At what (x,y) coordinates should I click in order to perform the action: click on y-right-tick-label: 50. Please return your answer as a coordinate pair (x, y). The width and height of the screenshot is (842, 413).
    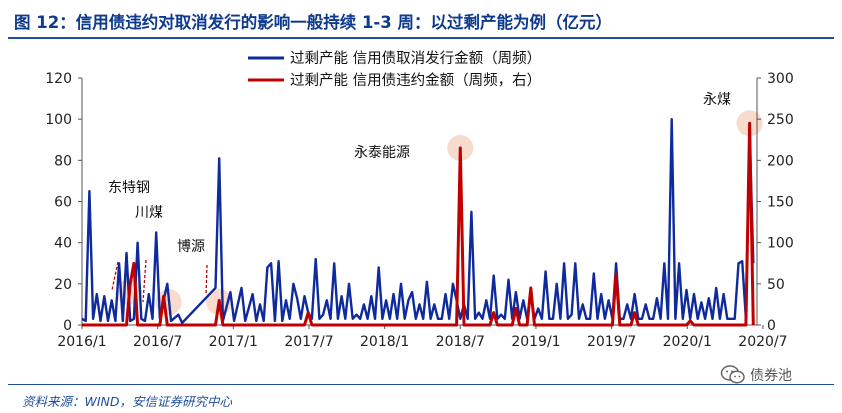
    Looking at the image, I should click on (776, 285).